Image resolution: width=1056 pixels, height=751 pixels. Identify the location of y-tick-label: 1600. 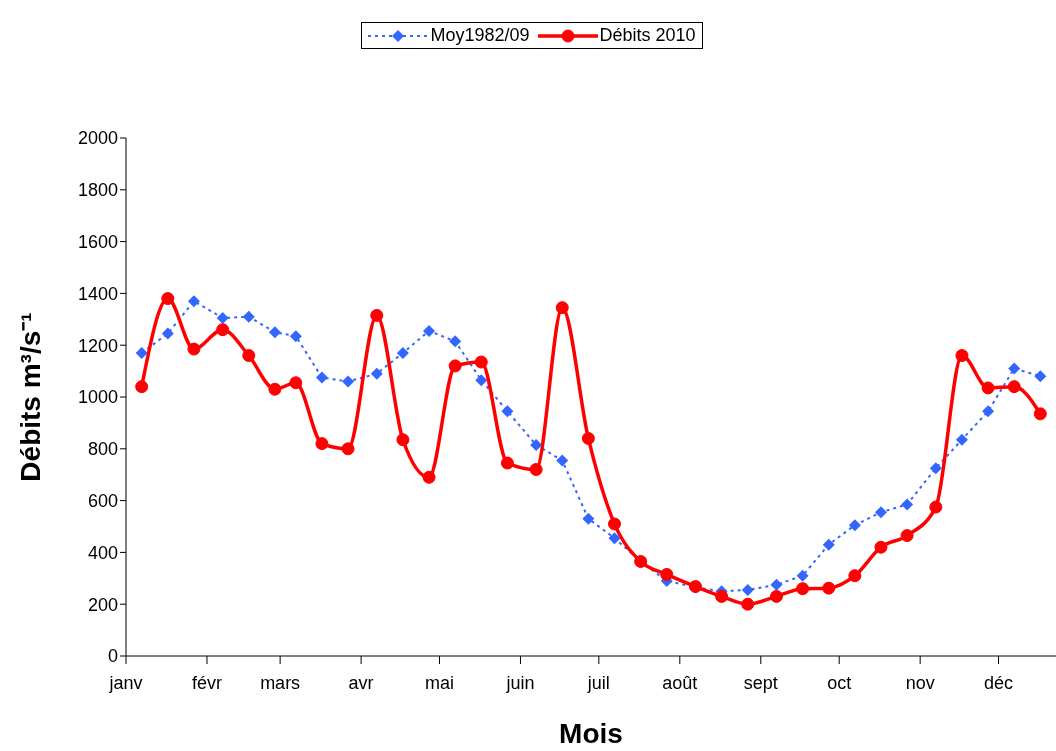
(97, 241).